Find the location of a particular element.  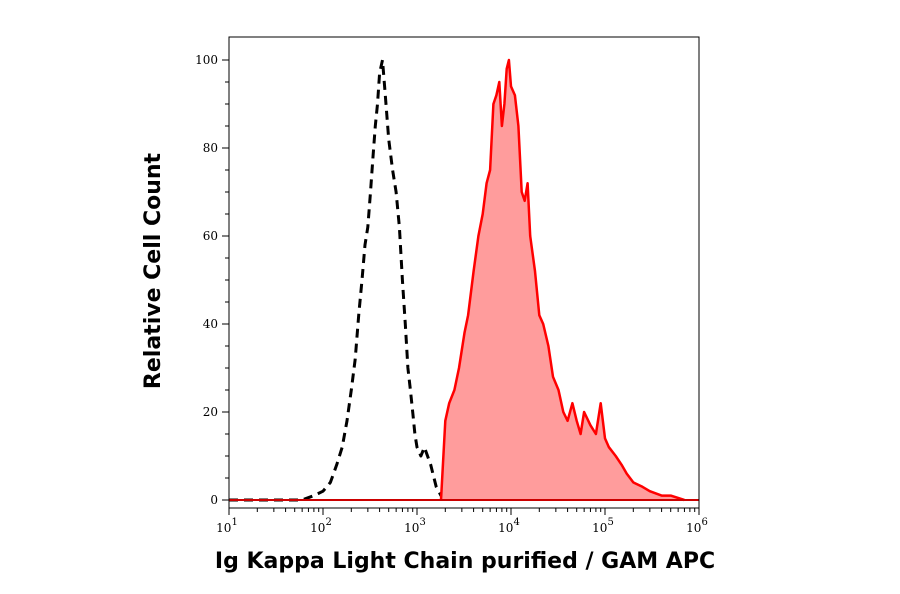

x-tick-label: 10³ is located at coordinates (415, 526).